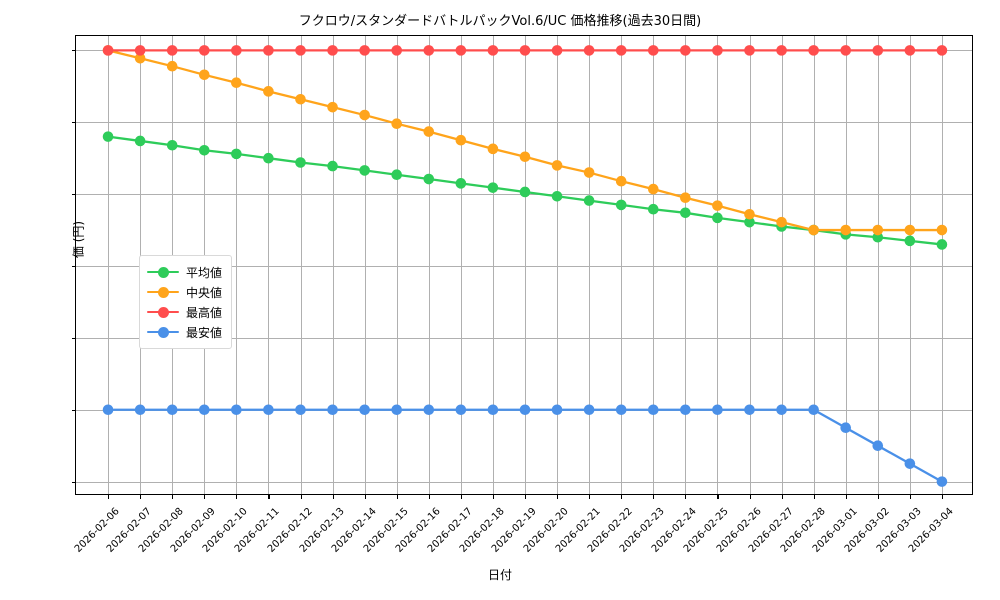 The image size is (1000, 600). Describe the element at coordinates (499, 575) in the screenshot. I see `x-axis-label: 日付` at that location.